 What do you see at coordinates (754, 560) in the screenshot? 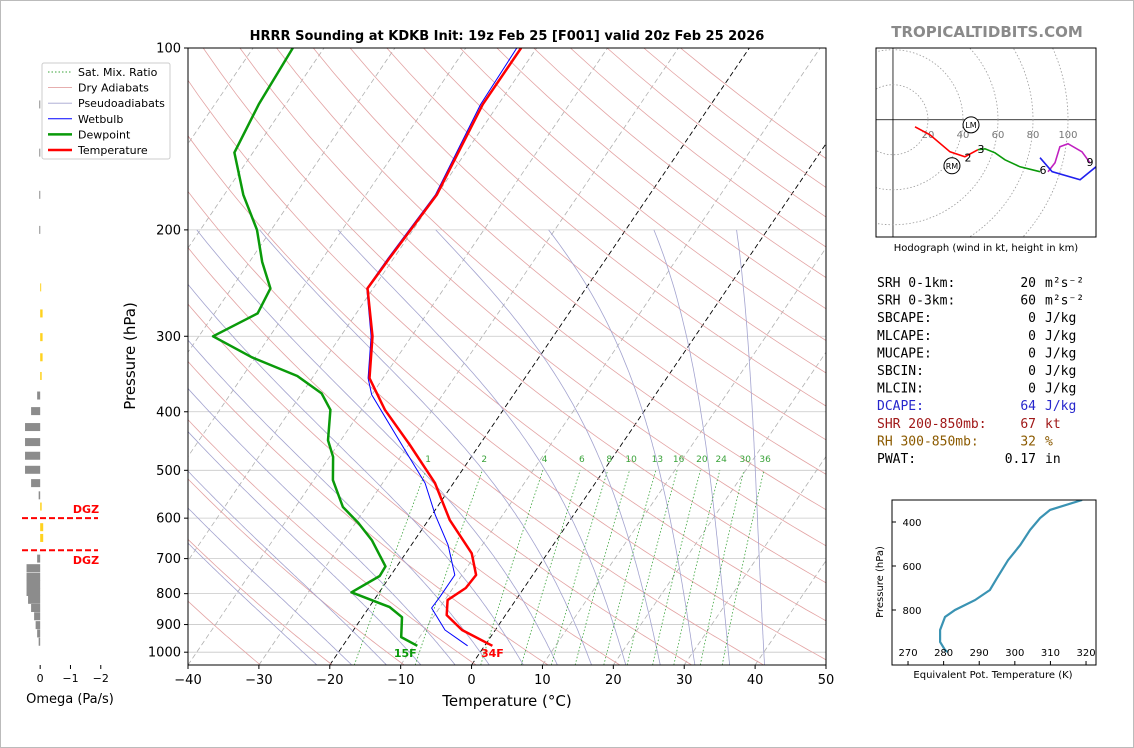
I see `isotherm` at bounding box center [754, 560].